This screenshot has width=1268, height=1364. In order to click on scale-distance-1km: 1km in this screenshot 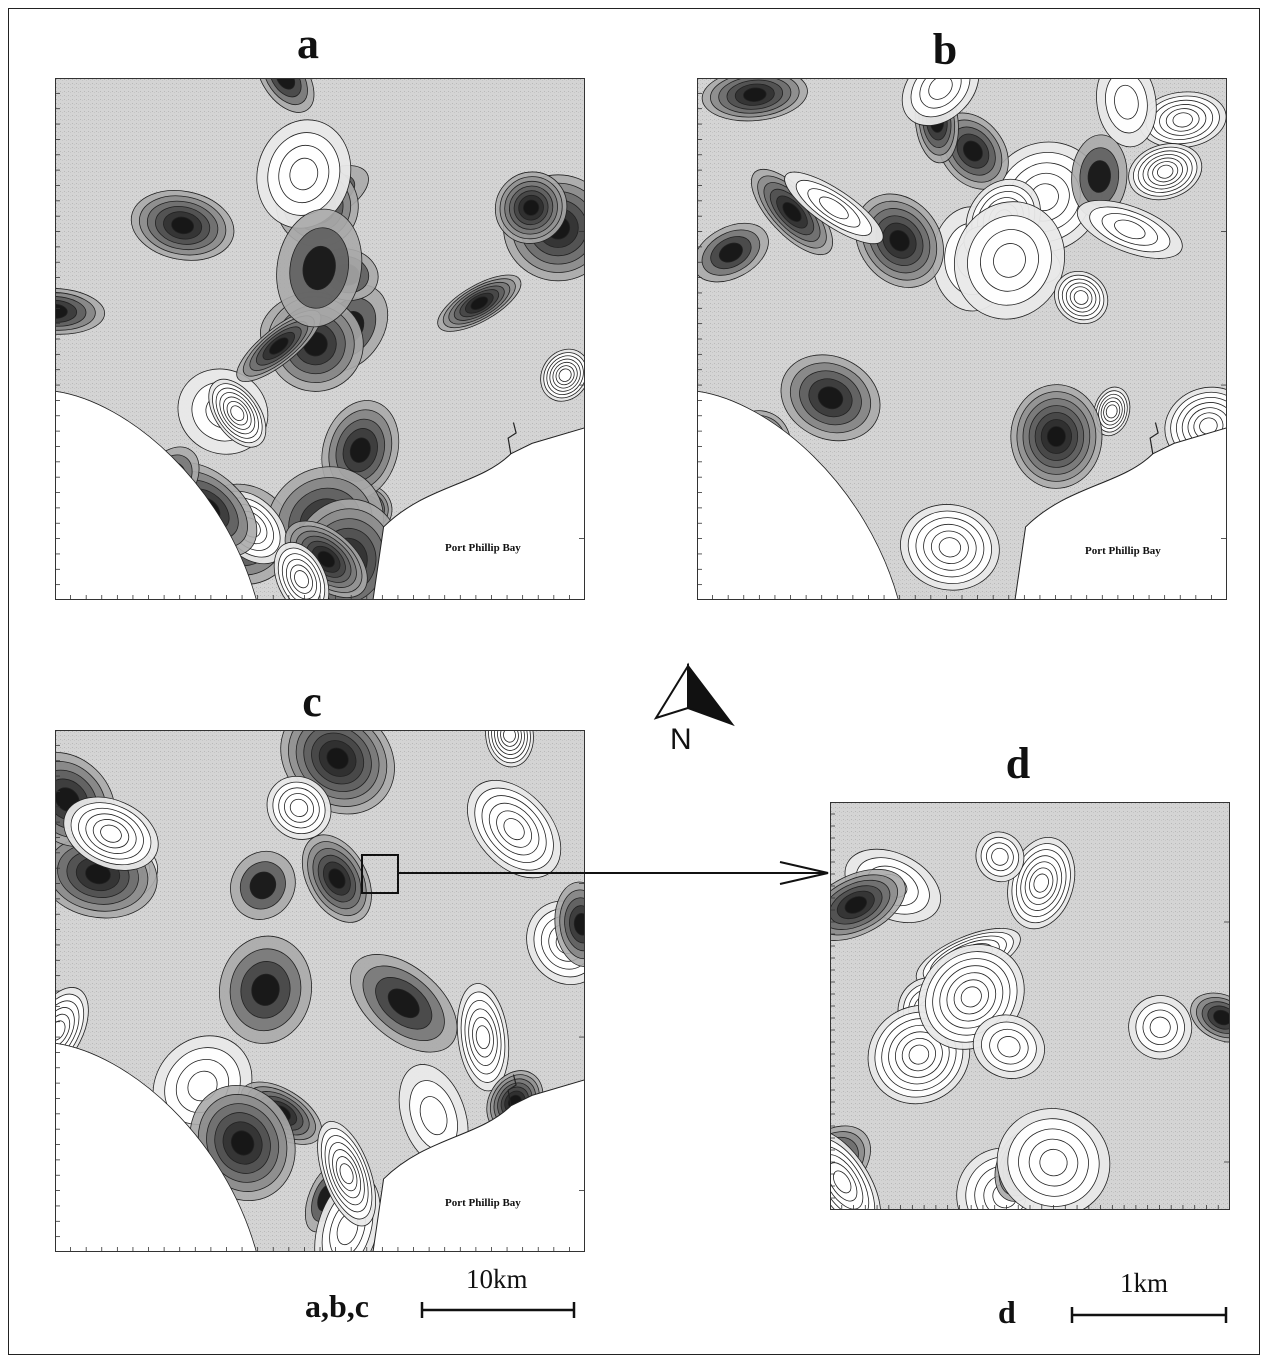, I will do `click(1144, 1283)`.